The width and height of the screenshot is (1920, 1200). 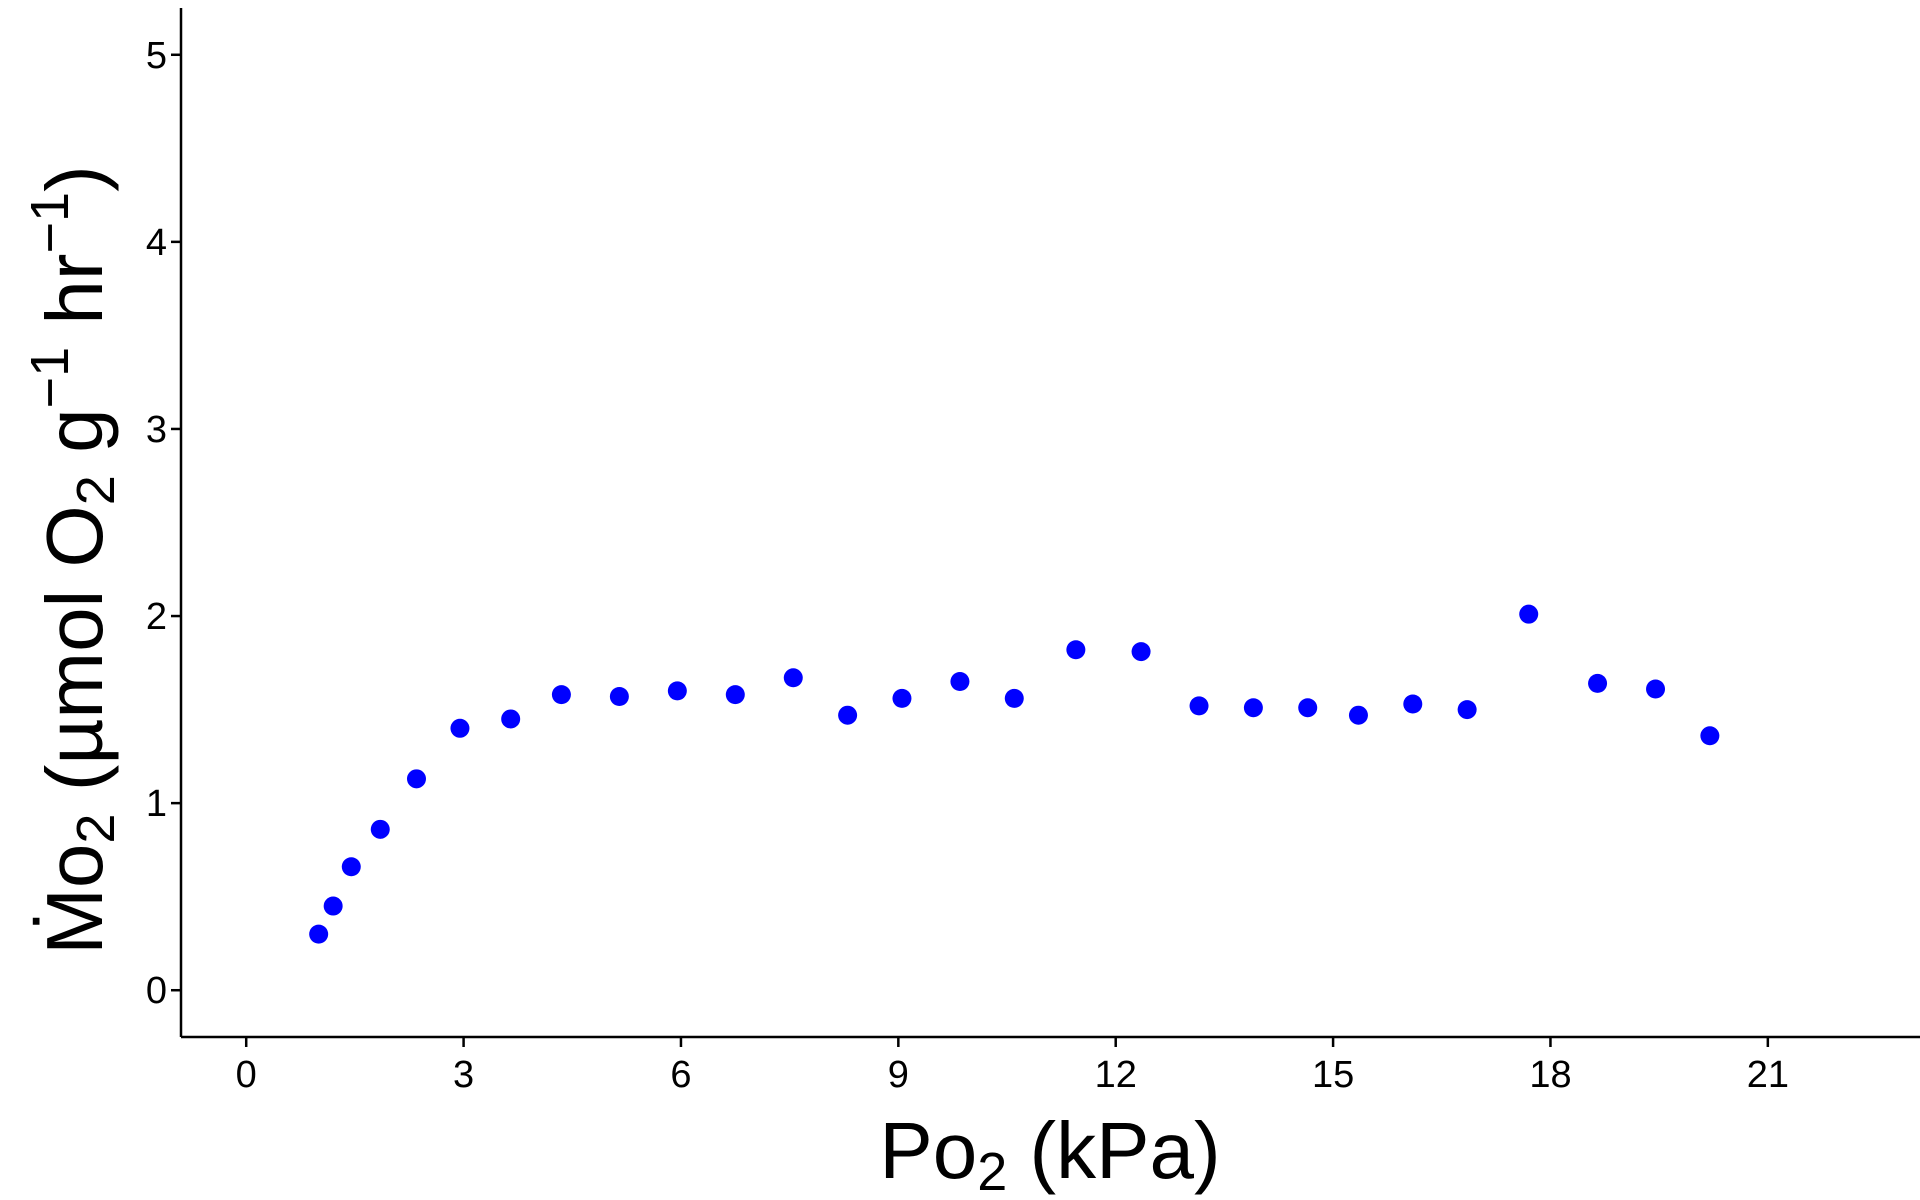 What do you see at coordinates (680, 1075) in the screenshot?
I see `x-tick-label: 6` at bounding box center [680, 1075].